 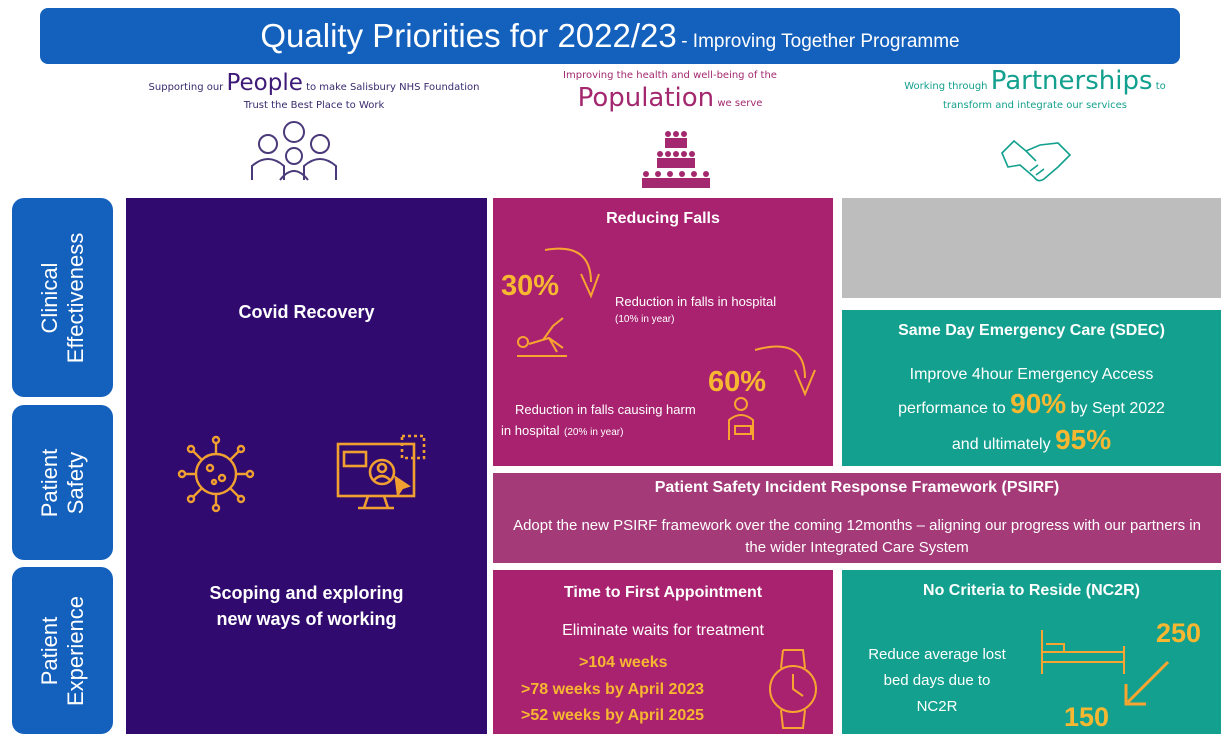 What do you see at coordinates (741, 418) in the screenshot?
I see `injured-person-icon` at bounding box center [741, 418].